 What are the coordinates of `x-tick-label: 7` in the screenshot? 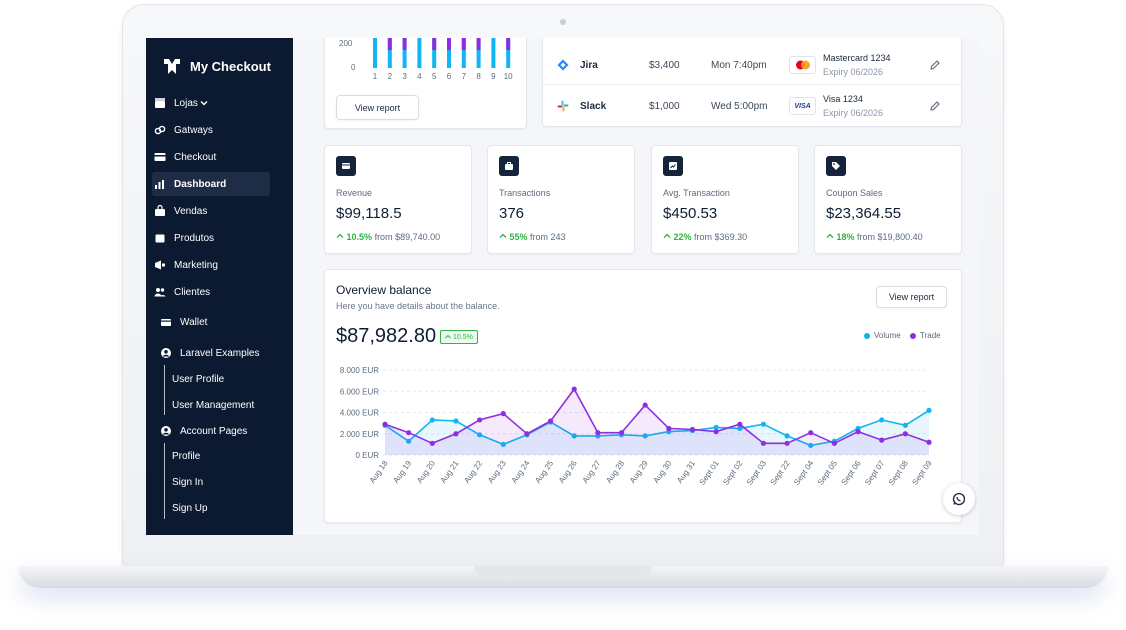 It's located at (464, 76).